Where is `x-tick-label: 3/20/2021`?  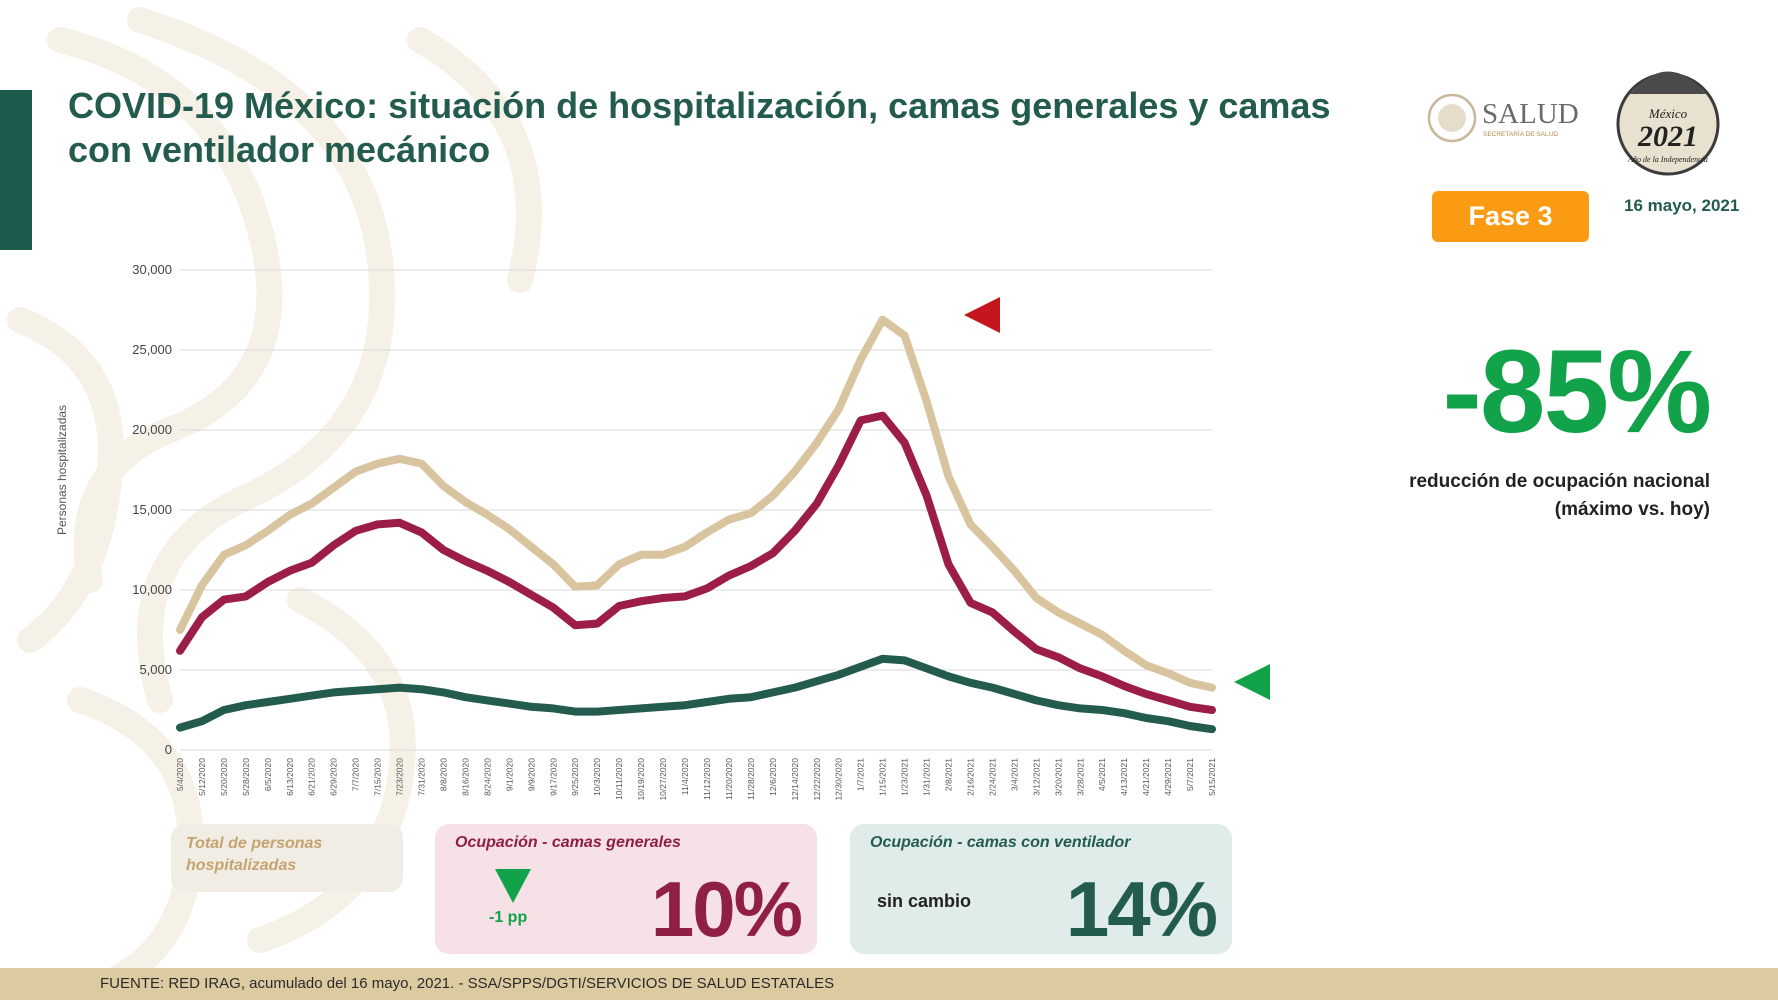
x-tick-label: 3/20/2021 is located at coordinates (1058, 777).